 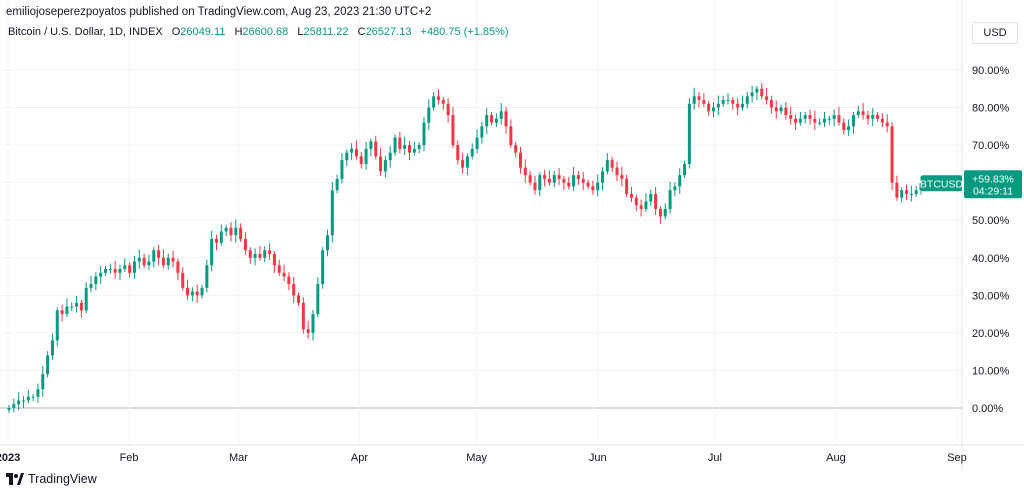 I want to click on y-tick-label: 10.00%, so click(x=991, y=371).